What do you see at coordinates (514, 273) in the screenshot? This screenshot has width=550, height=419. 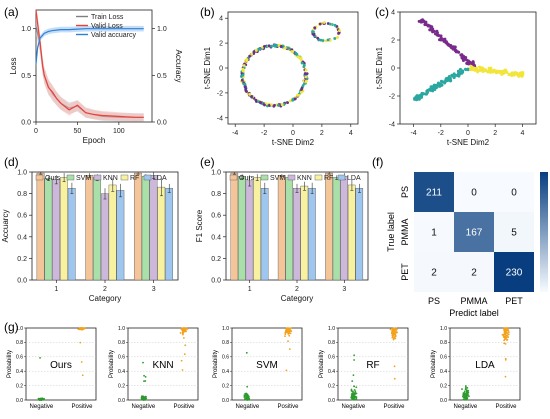 I see `chart-f-cell-value: 230` at bounding box center [514, 273].